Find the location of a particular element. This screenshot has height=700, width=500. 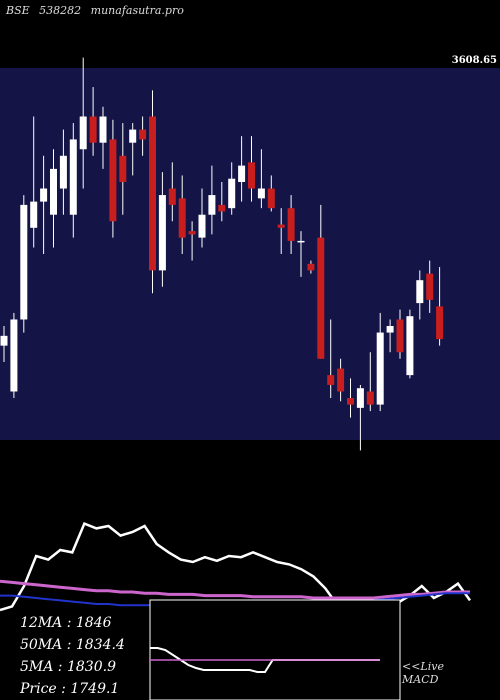

ma50-value: 1834.4 is located at coordinates (100, 645).